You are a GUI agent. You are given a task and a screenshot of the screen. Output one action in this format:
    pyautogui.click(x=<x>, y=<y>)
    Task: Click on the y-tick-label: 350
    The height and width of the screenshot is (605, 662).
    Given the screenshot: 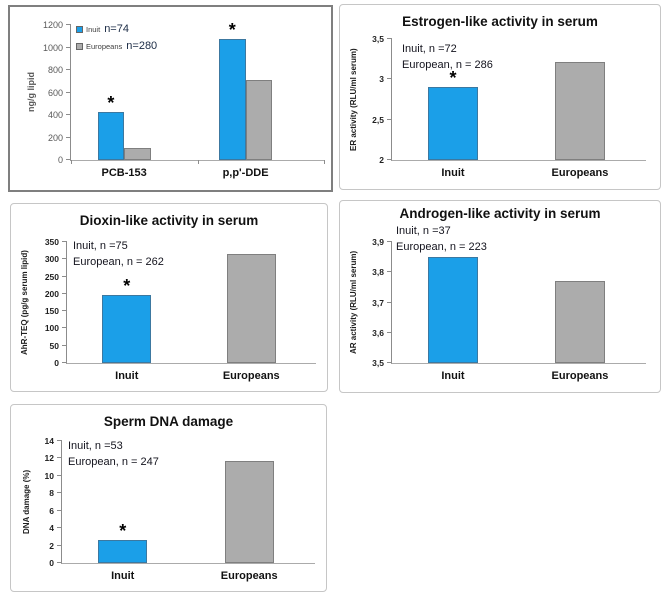 What is the action you would take?
    pyautogui.click(x=51, y=242)
    